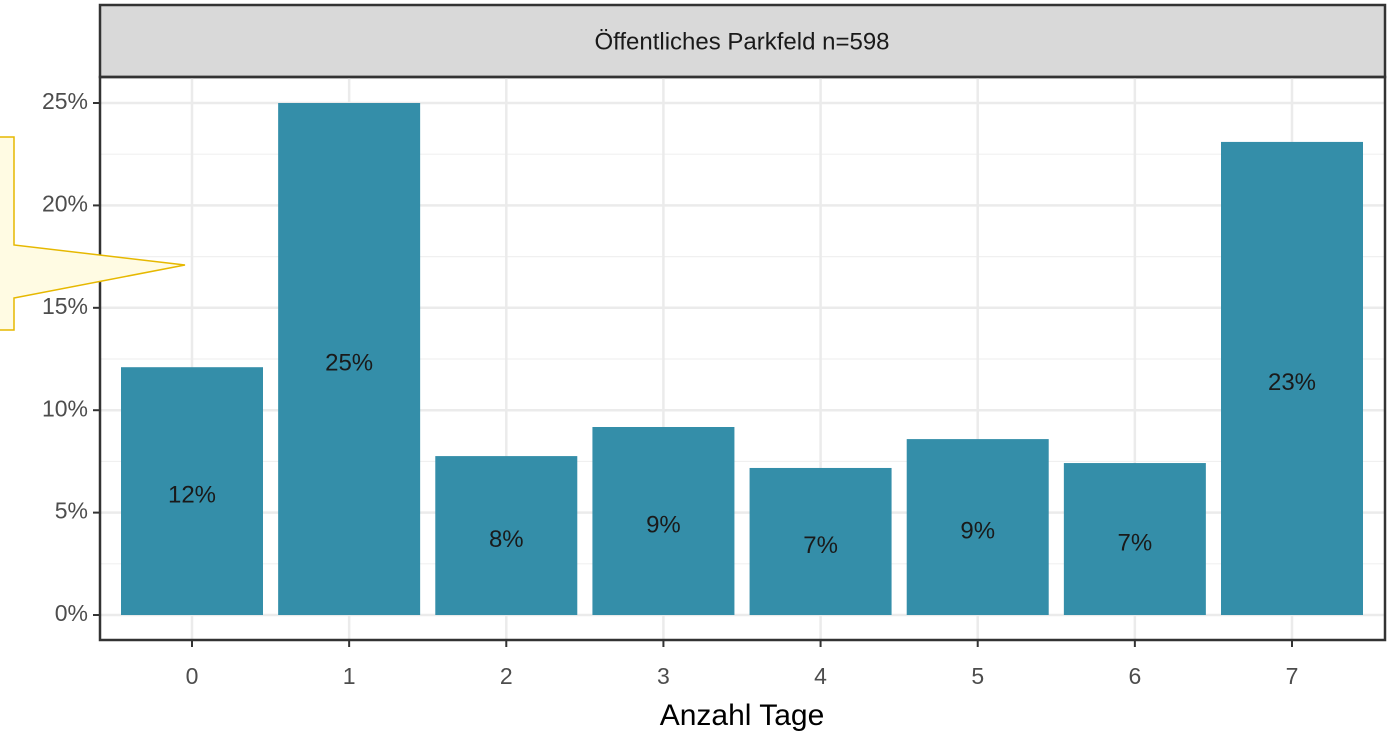 This screenshot has width=1389, height=745. What do you see at coordinates (65, 408) in the screenshot?
I see `y-tick-label: 10%` at bounding box center [65, 408].